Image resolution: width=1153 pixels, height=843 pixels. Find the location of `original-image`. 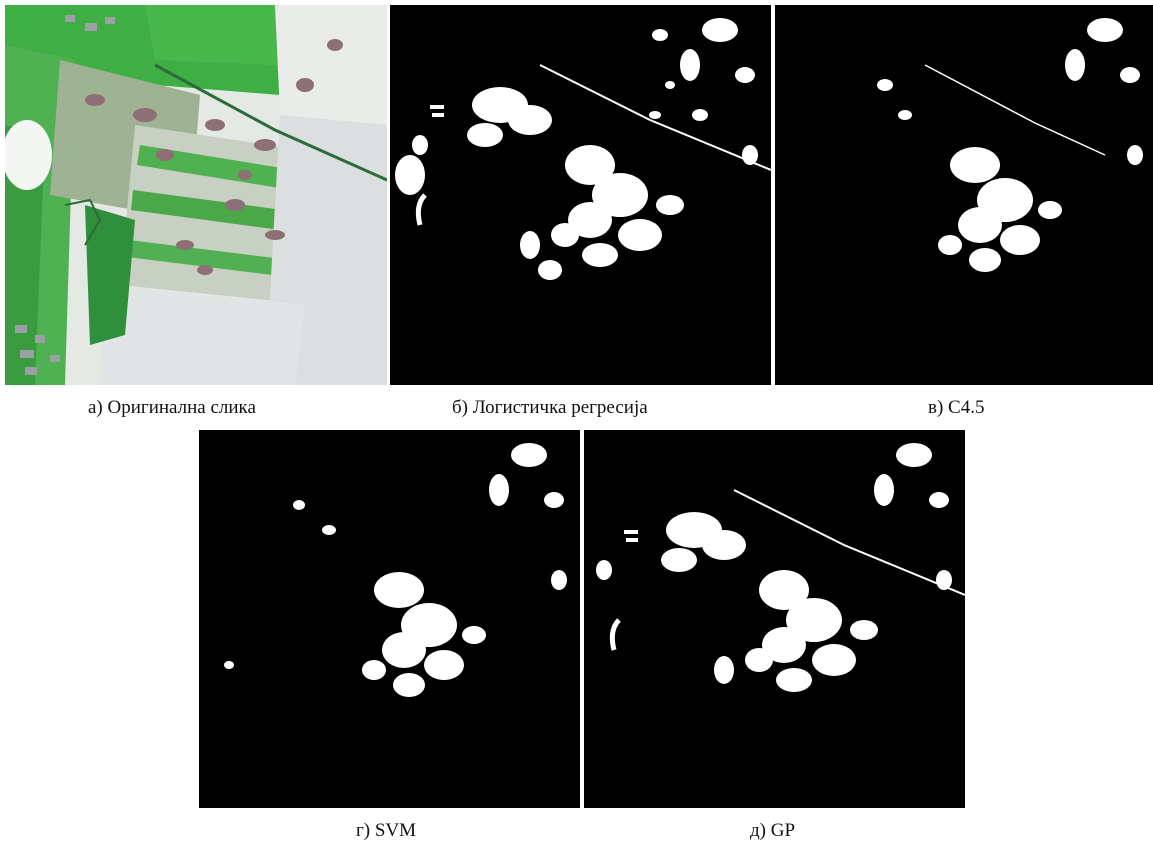

original-image is located at coordinates (196, 195).